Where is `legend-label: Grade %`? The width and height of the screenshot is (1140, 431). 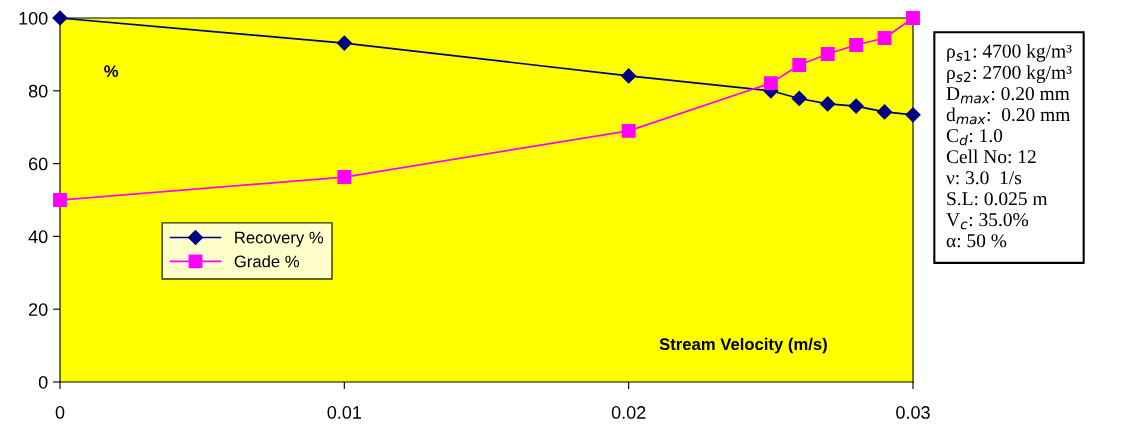 legend-label: Grade % is located at coordinates (267, 261).